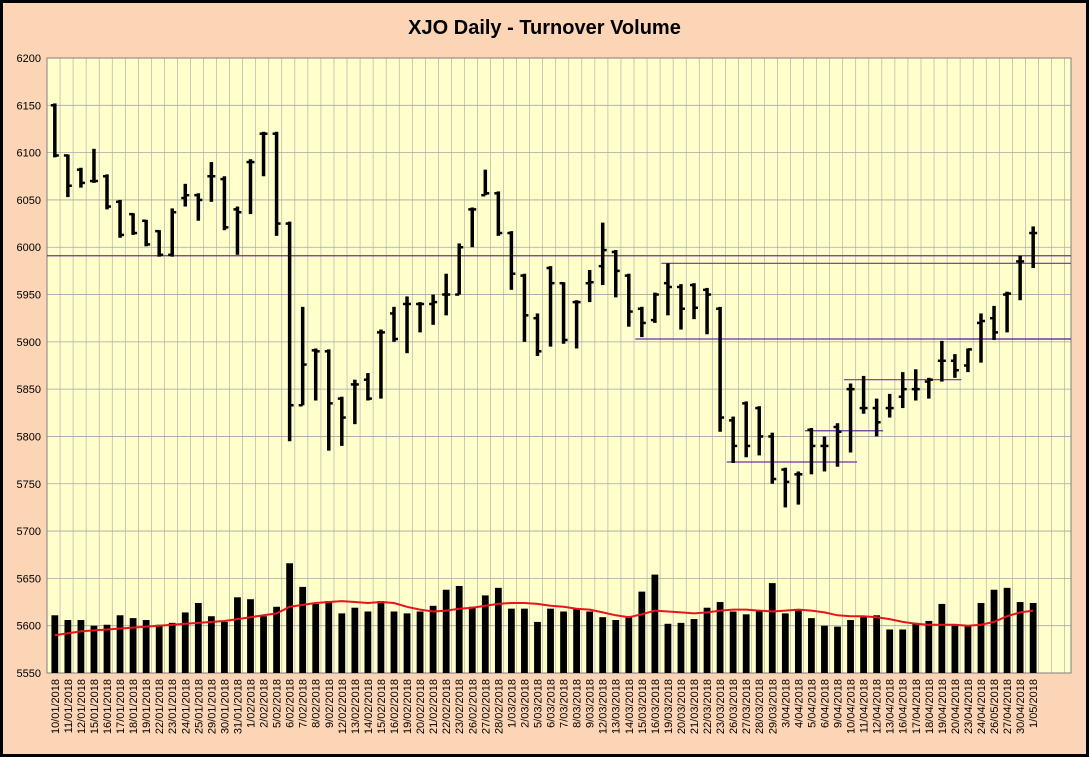  What do you see at coordinates (330, 703) in the screenshot?
I see `x-tick-label: 9/02/2018` at bounding box center [330, 703].